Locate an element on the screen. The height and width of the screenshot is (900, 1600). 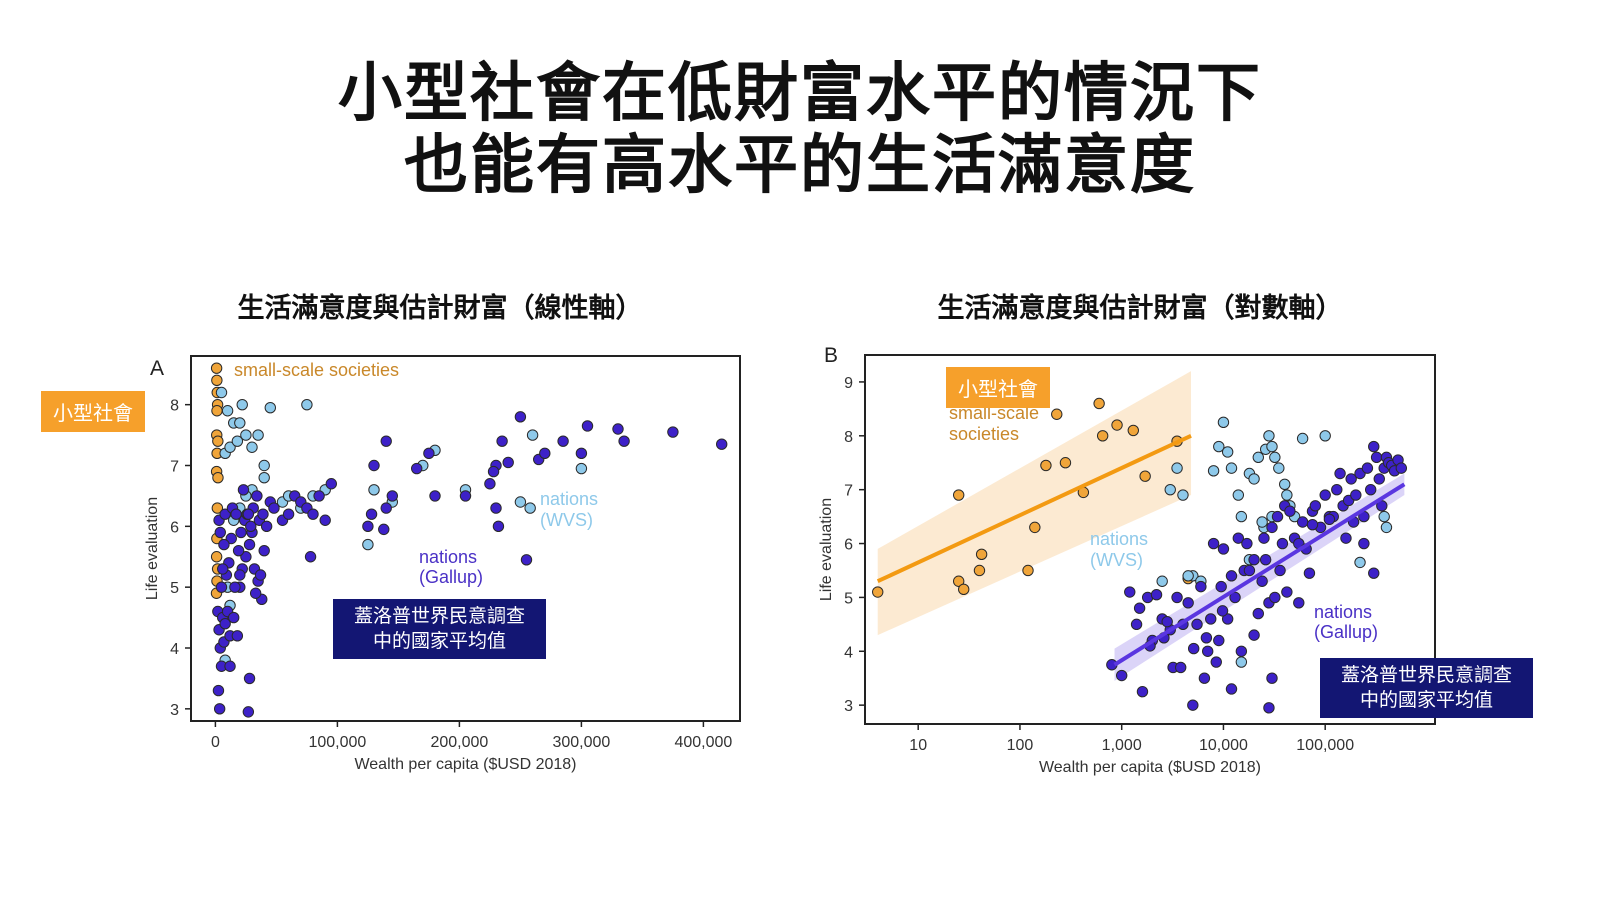
chart-a-y-tick-label: 7 is located at coordinates (174, 467).